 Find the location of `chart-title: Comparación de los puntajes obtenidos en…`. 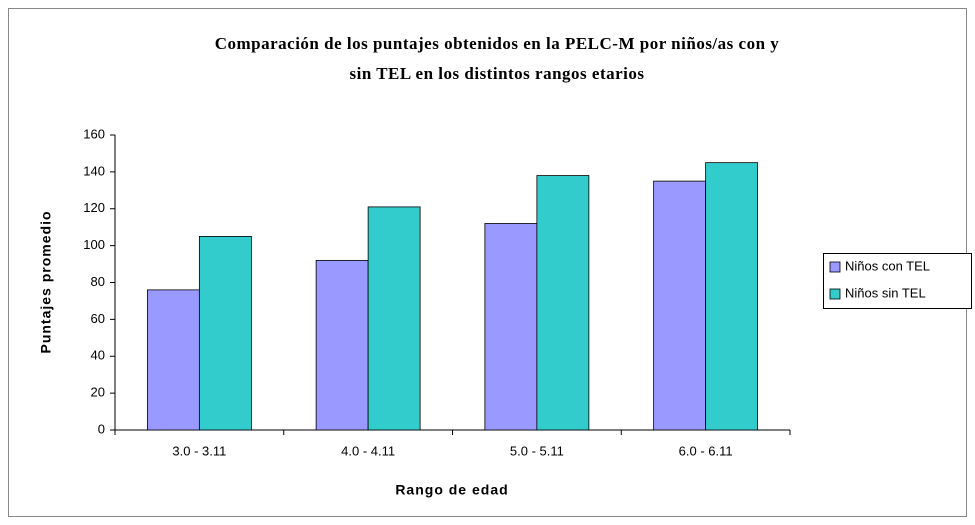

chart-title: Comparación de los puntajes obtenidos en… is located at coordinates (497, 43).